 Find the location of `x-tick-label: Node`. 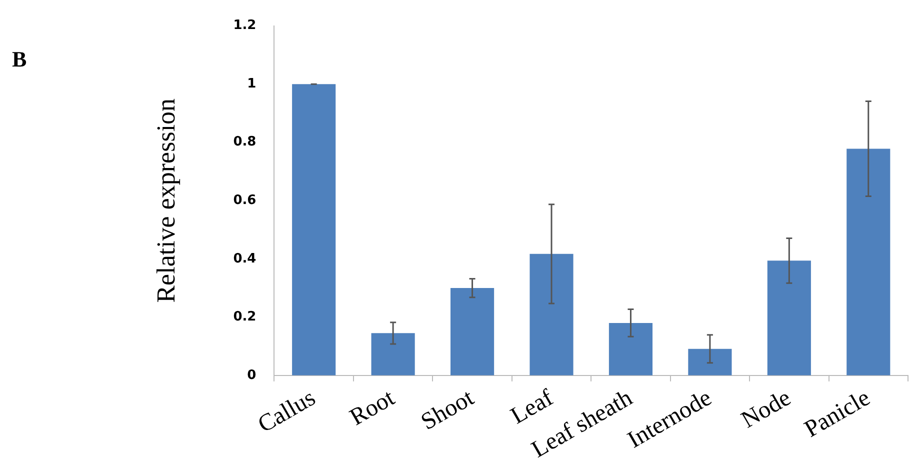

x-tick-label: Node is located at coordinates (766, 409).